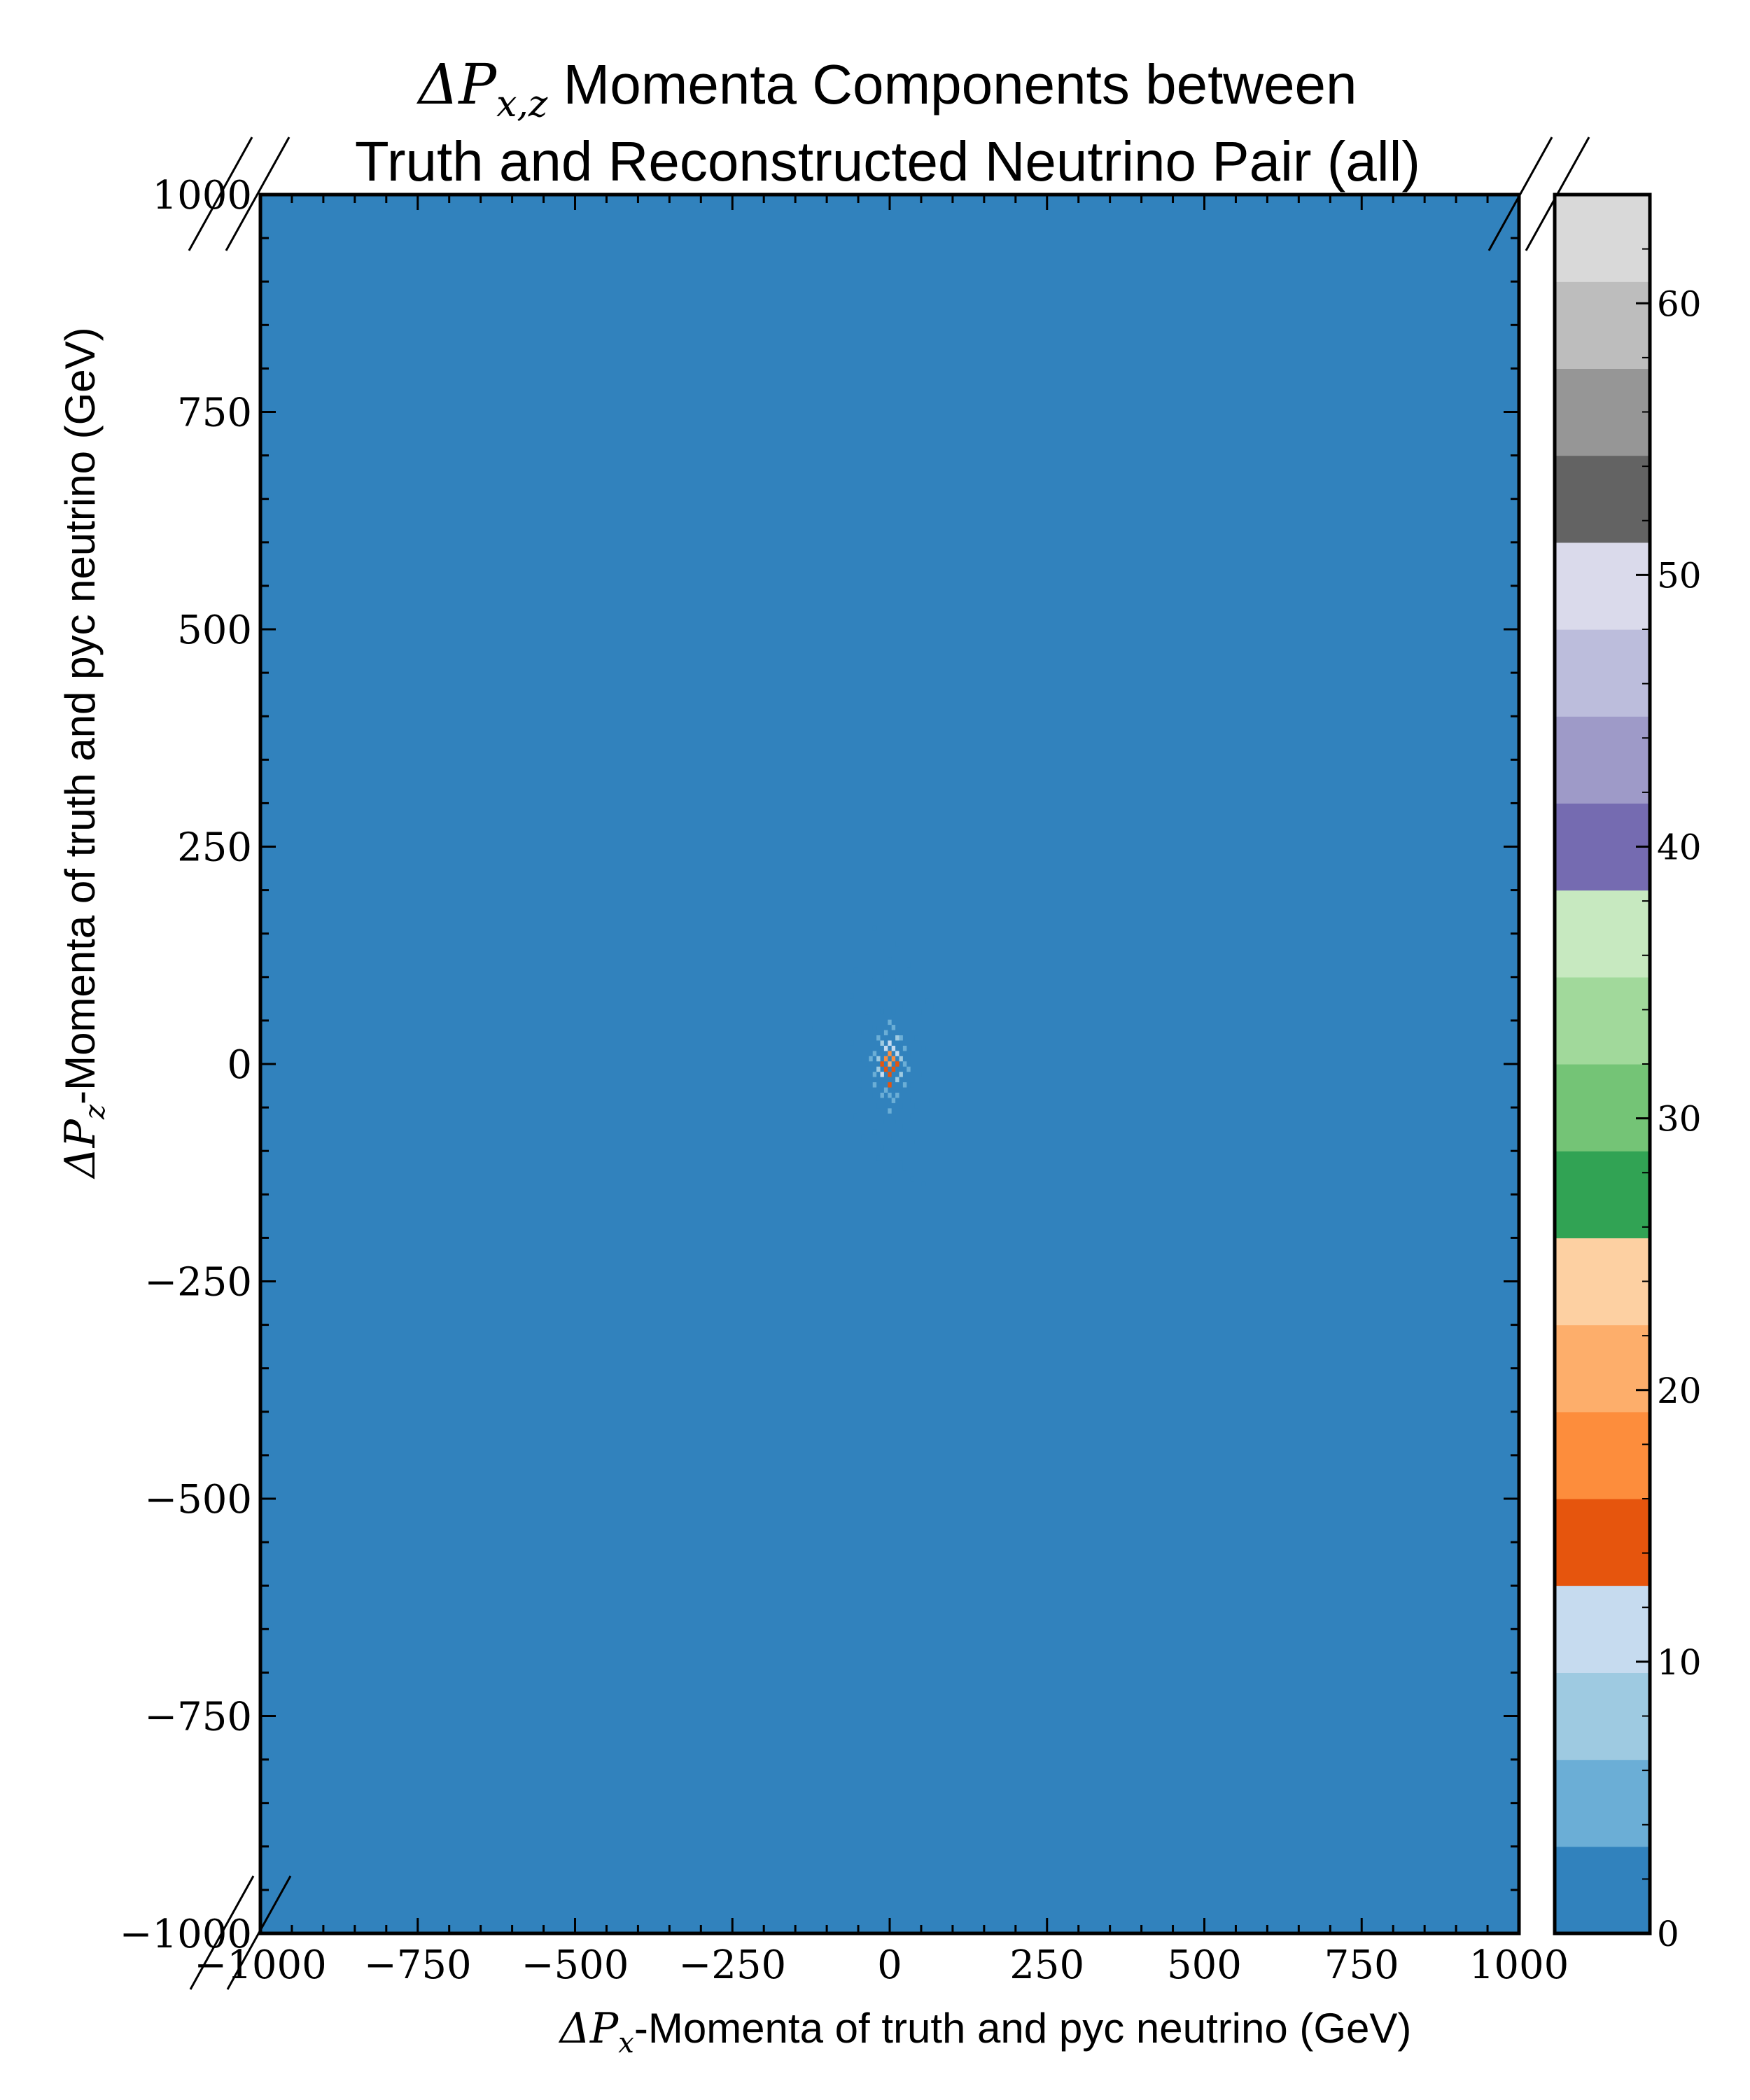  What do you see at coordinates (80, 1148) in the screenshot?
I see `ylabel-symbol: ΔP` at bounding box center [80, 1148].